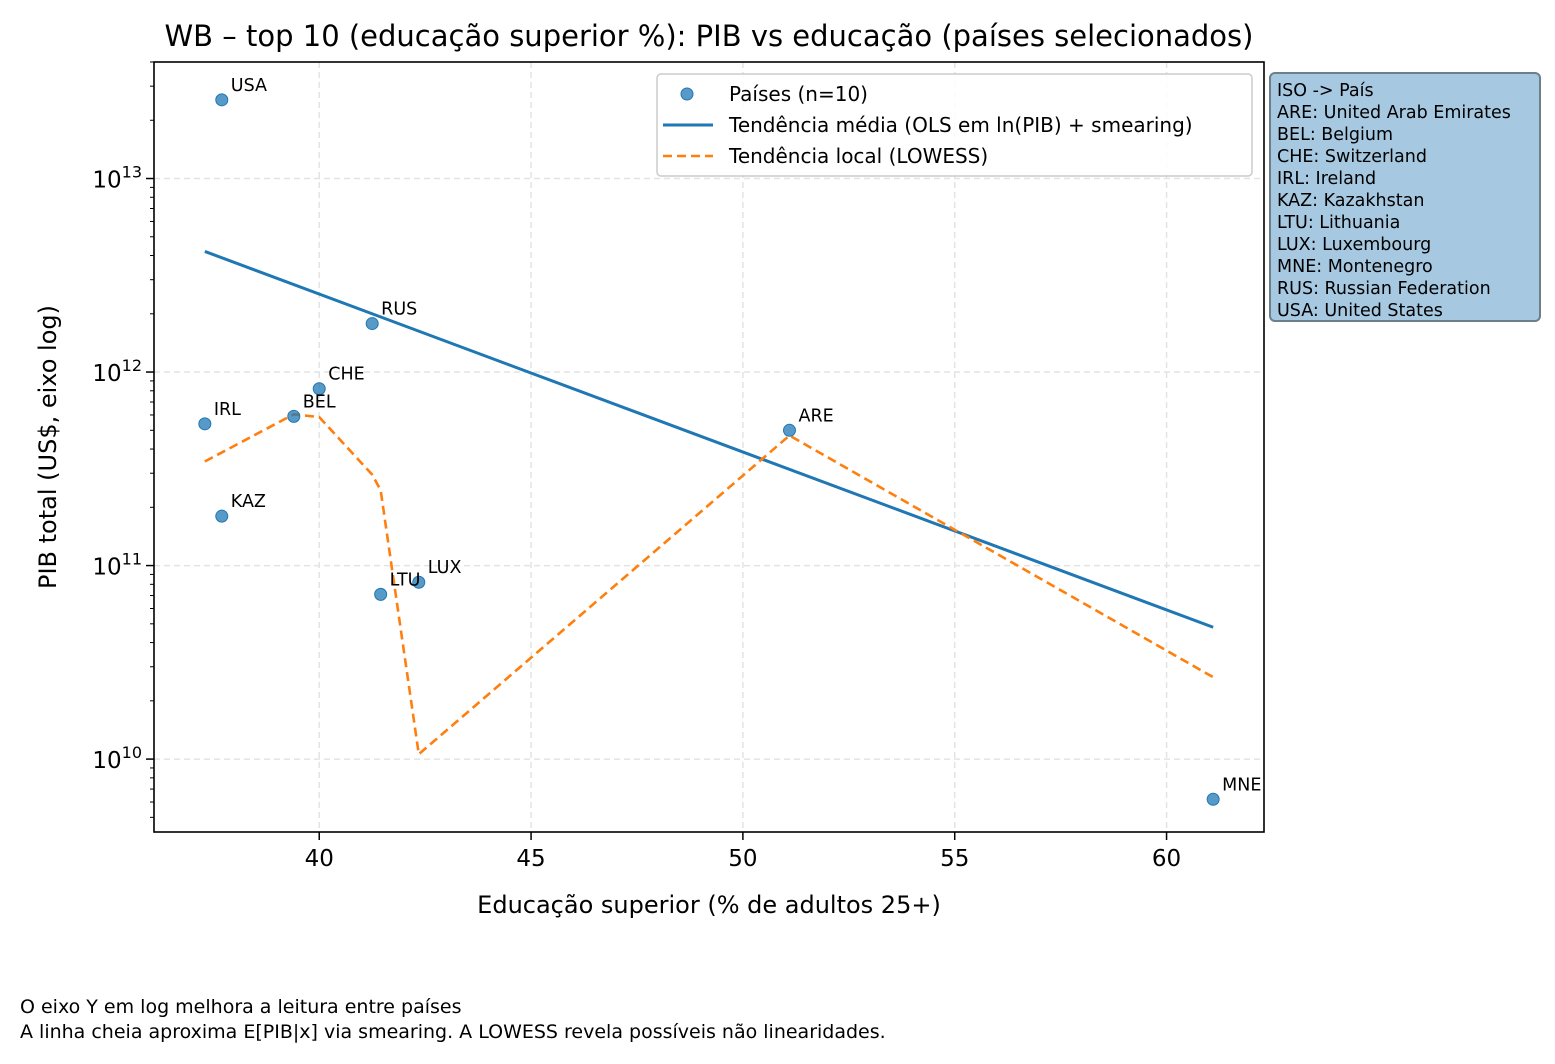 Image resolution: width=1555 pixels, height=1064 pixels. What do you see at coordinates (319, 402) in the screenshot?
I see `point-label: BEL` at bounding box center [319, 402].